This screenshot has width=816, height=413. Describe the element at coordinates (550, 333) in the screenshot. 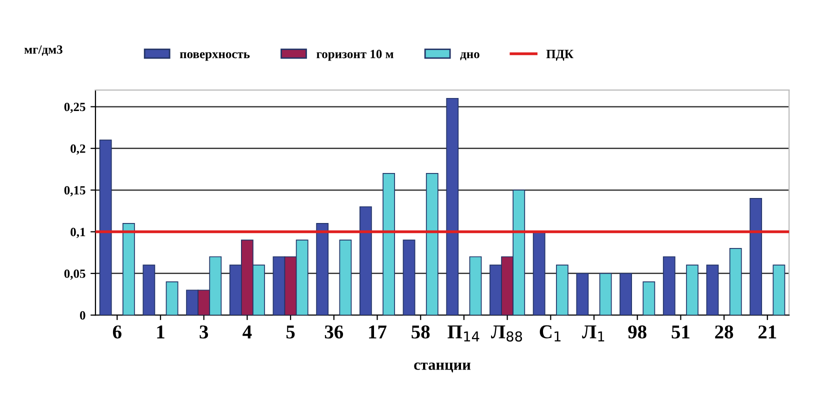

I see `x-tick-label: С$_{1}$` at that location.